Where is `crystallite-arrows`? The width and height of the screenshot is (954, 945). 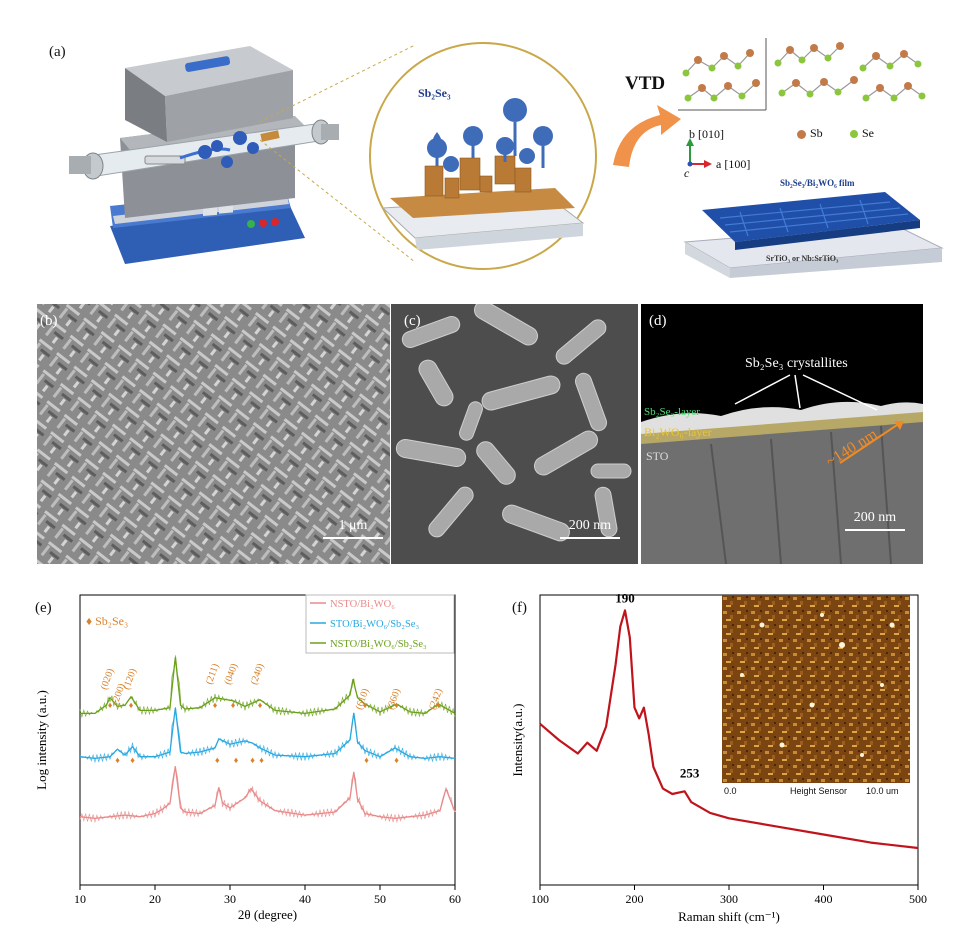 crystallite-arrows is located at coordinates (806, 392).